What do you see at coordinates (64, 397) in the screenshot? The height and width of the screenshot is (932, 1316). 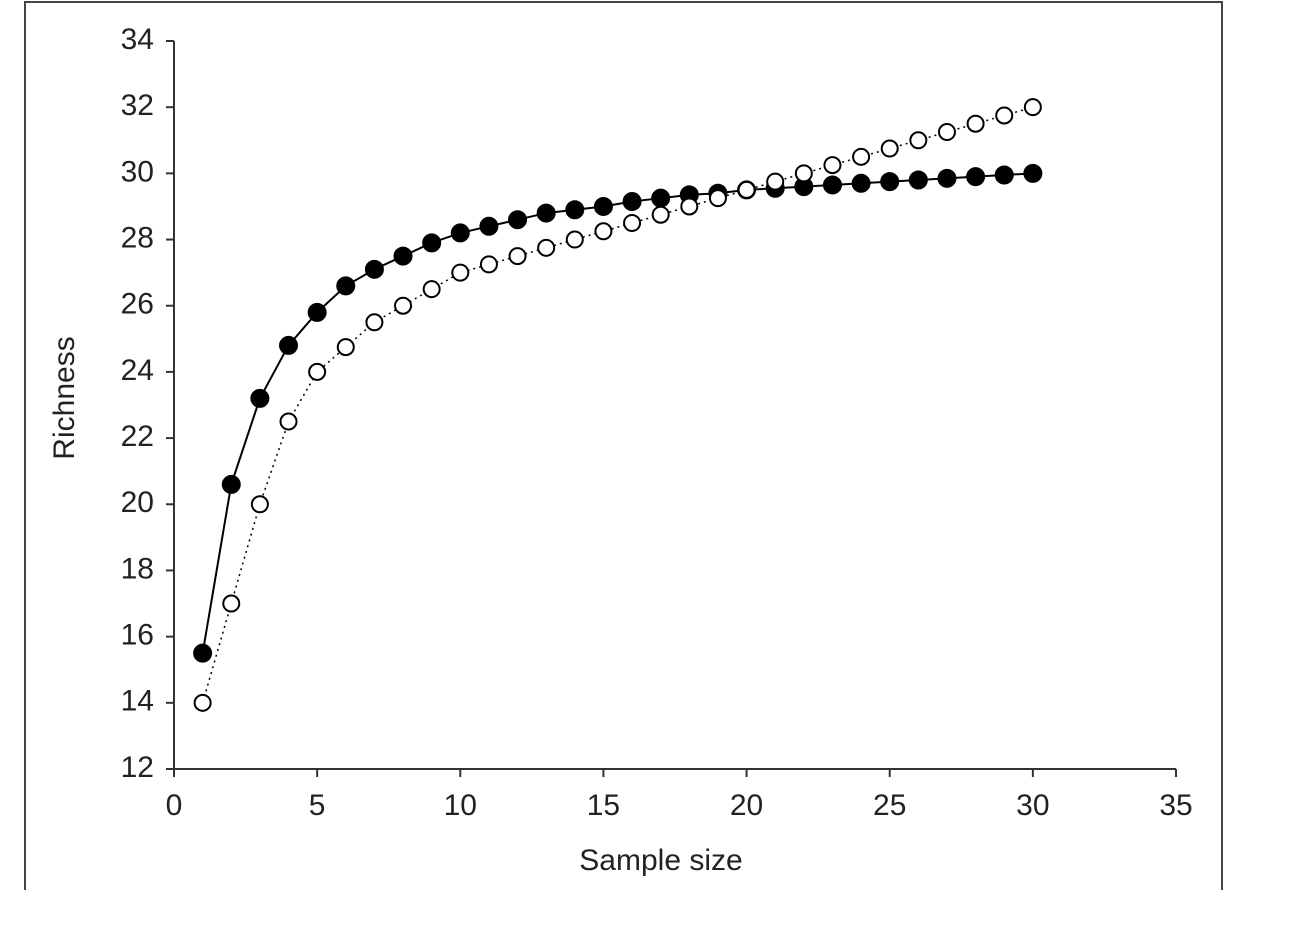 I see `y-axis-label: Richness` at bounding box center [64, 397].